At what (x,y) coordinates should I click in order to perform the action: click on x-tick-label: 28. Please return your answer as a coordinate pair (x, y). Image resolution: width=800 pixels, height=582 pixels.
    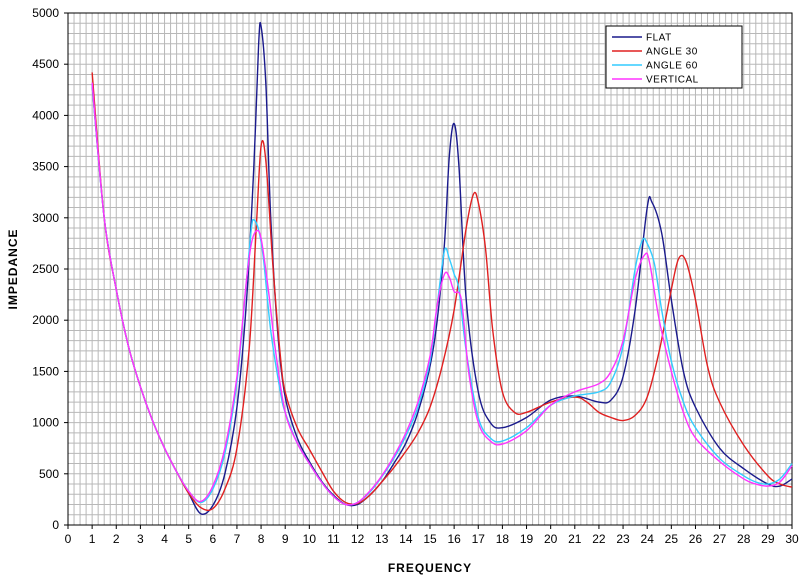
    Looking at the image, I should click on (744, 539).